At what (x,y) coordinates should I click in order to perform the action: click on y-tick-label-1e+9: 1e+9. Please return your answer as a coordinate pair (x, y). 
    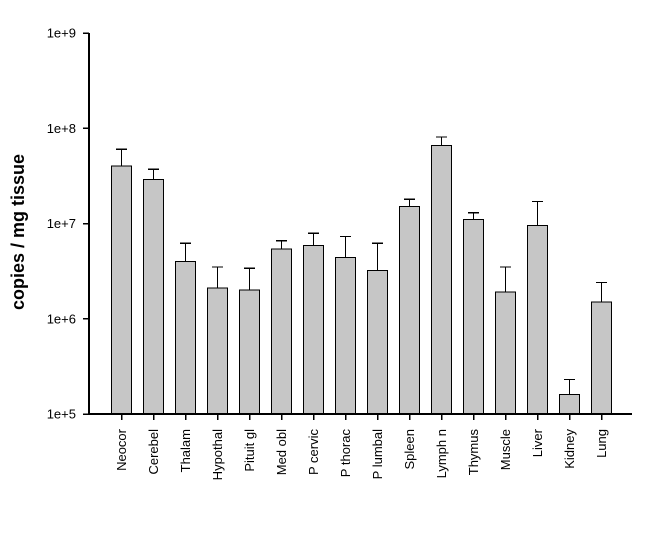
    Looking at the image, I should click on (61, 33).